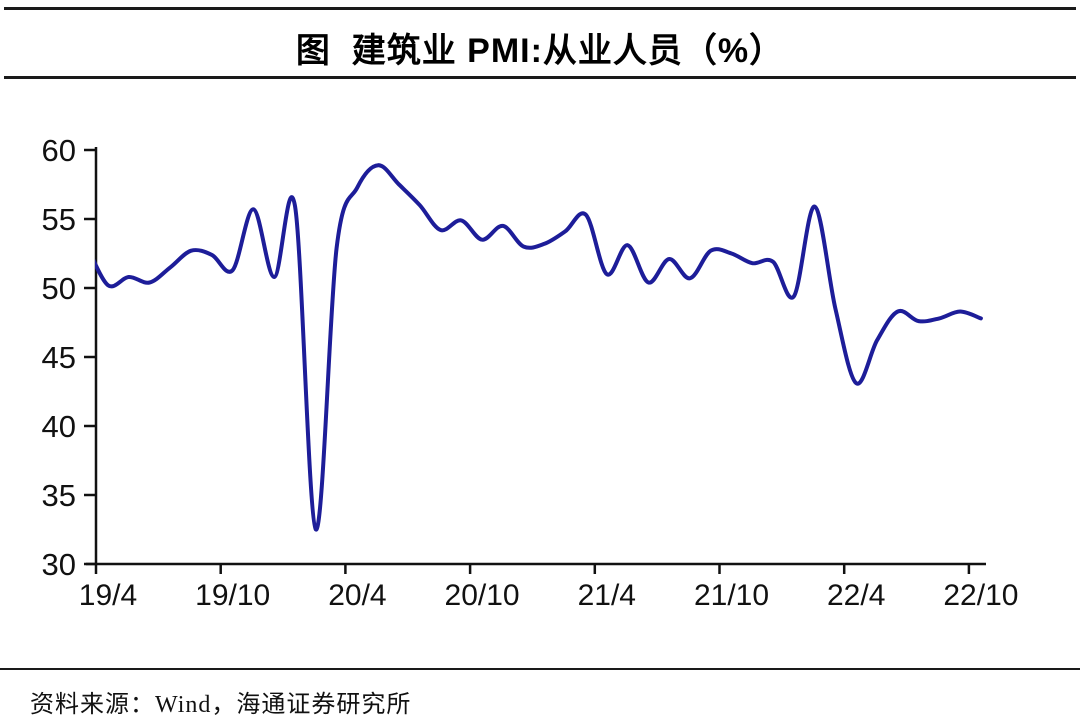 This screenshot has height=721, width=1080. What do you see at coordinates (232, 595) in the screenshot?
I see `x-tick-label: 19/10` at bounding box center [232, 595].